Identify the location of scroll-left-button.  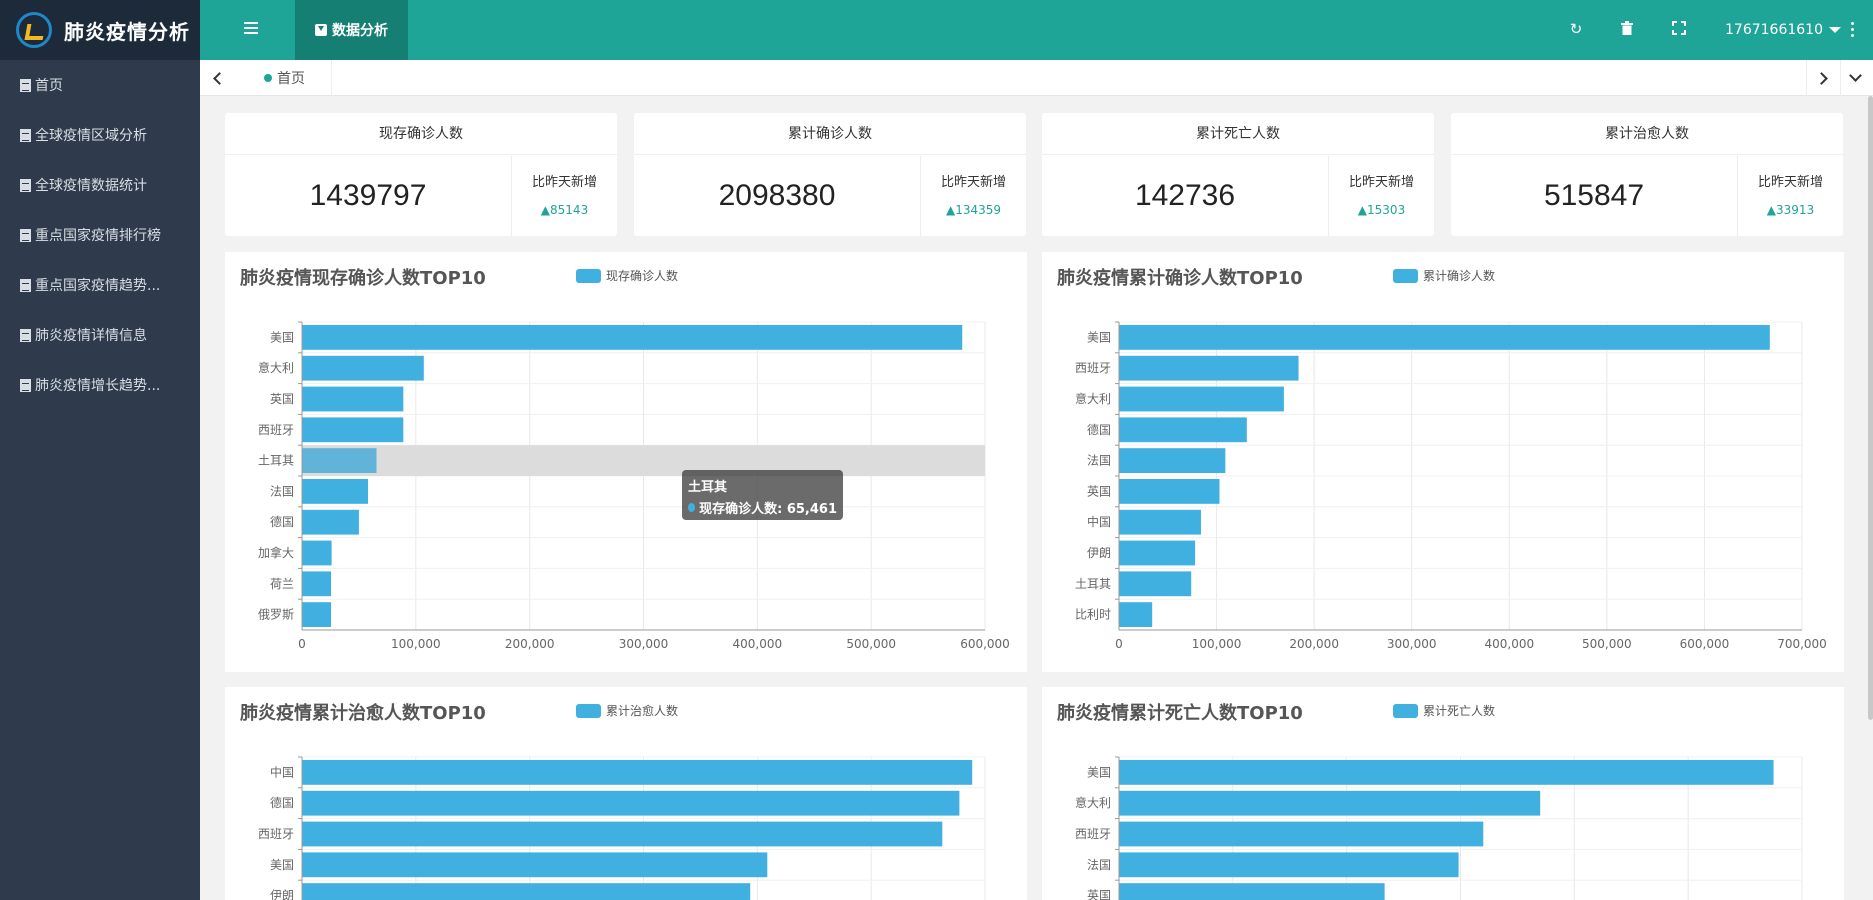
(219, 78).